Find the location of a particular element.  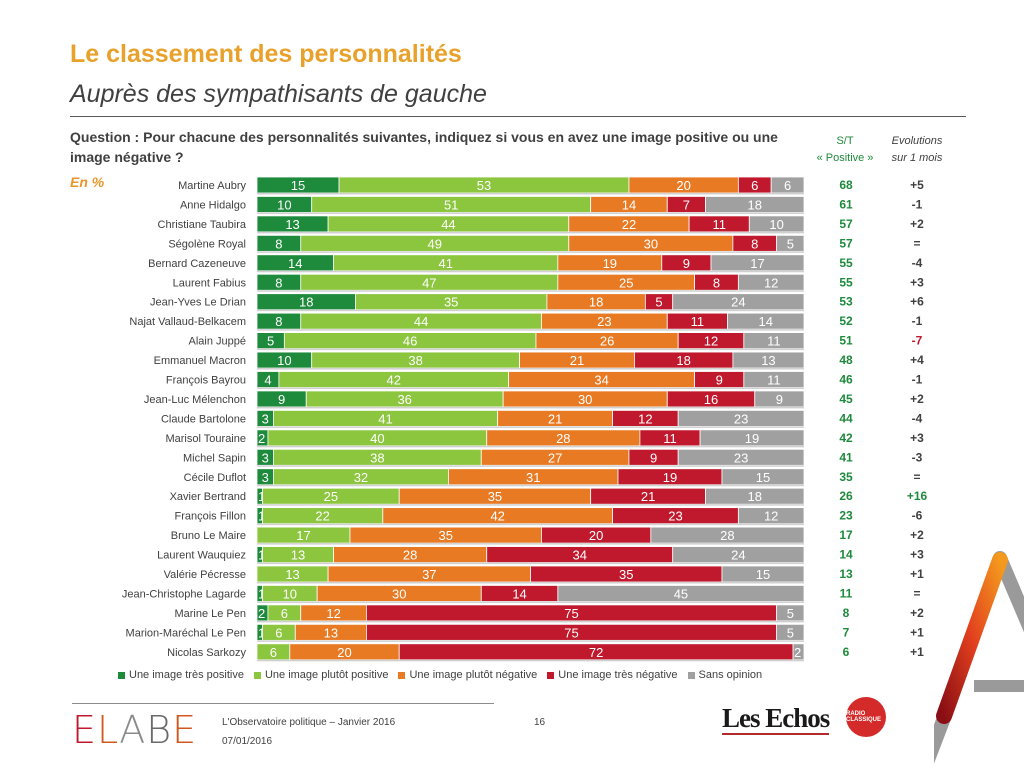

evolution-value: -3 is located at coordinates (917, 457).